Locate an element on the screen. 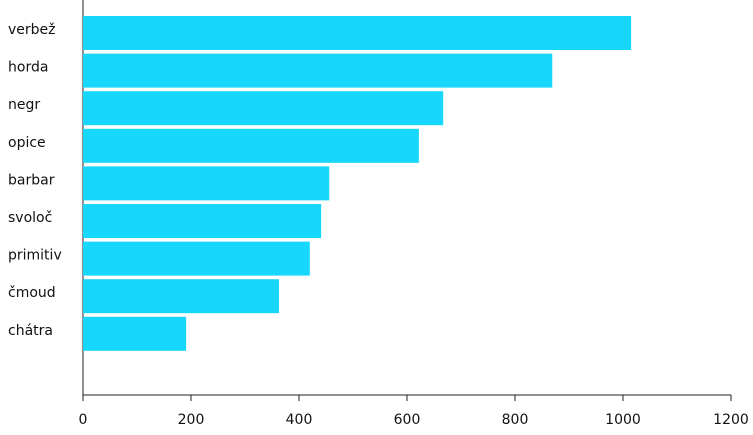 This screenshot has width=753, height=435. y-tick-label: primitiv is located at coordinates (35, 256).